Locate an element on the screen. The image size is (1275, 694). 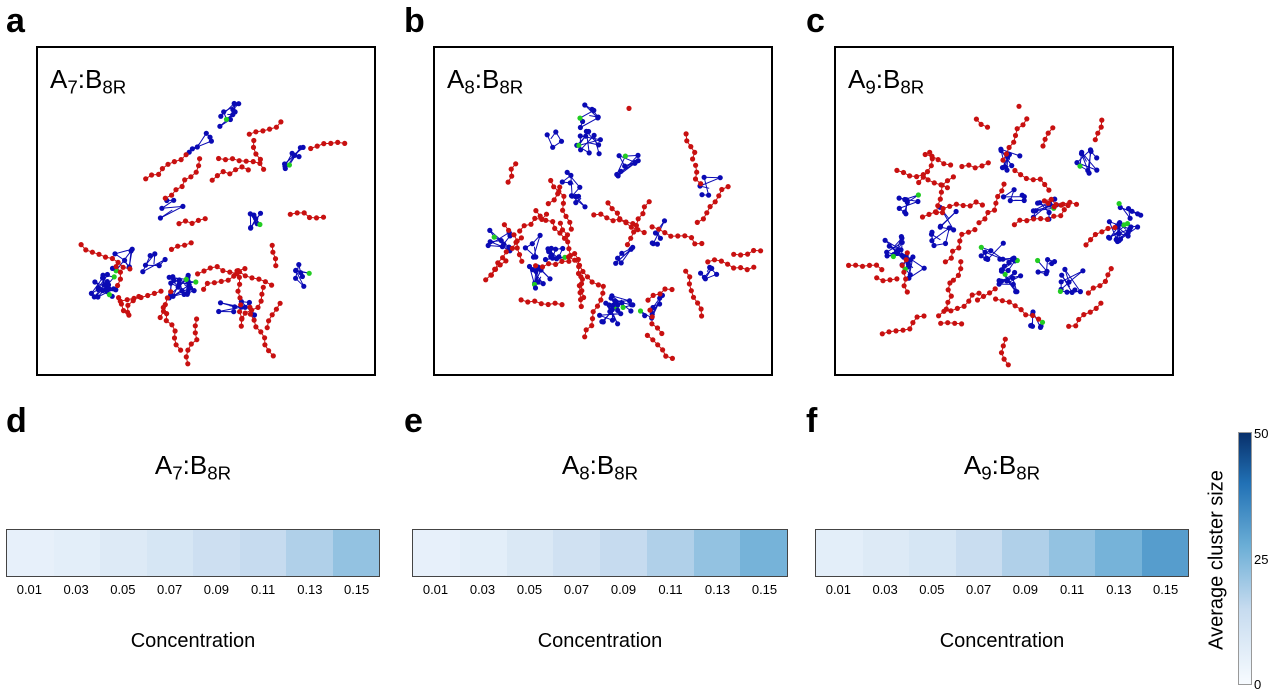
heatmap-strip-f is located at coordinates (1002, 553).